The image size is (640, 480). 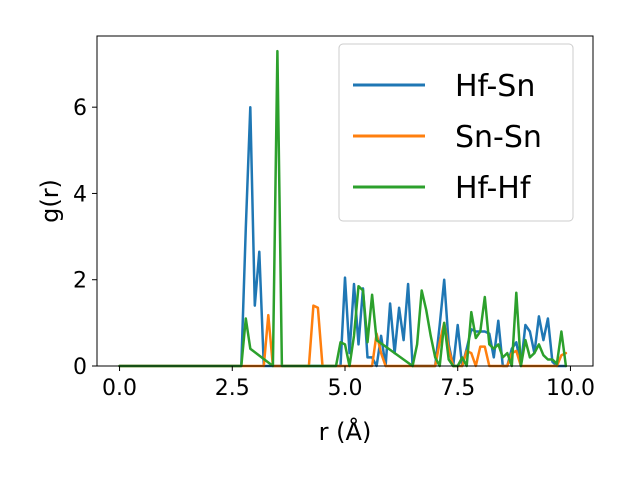 I want to click on legend-label-hf-hf: Hf-Hf, so click(x=493, y=188).